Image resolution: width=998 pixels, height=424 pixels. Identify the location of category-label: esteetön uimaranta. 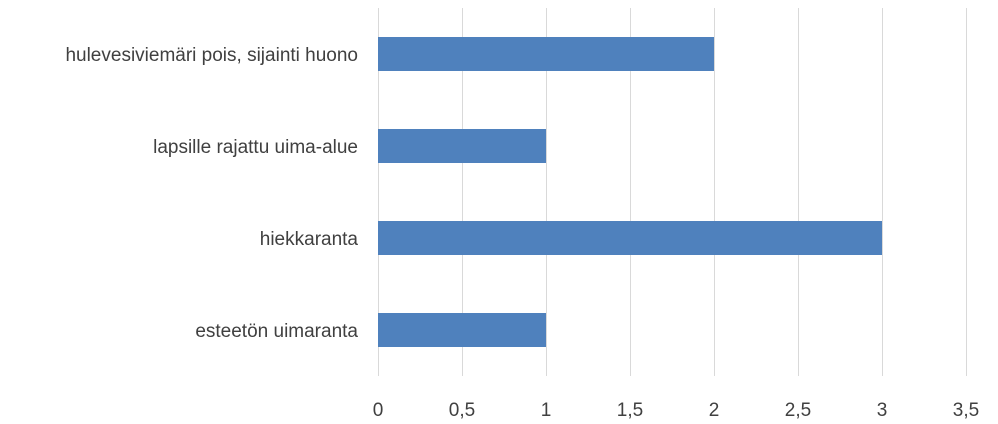
(276, 331).